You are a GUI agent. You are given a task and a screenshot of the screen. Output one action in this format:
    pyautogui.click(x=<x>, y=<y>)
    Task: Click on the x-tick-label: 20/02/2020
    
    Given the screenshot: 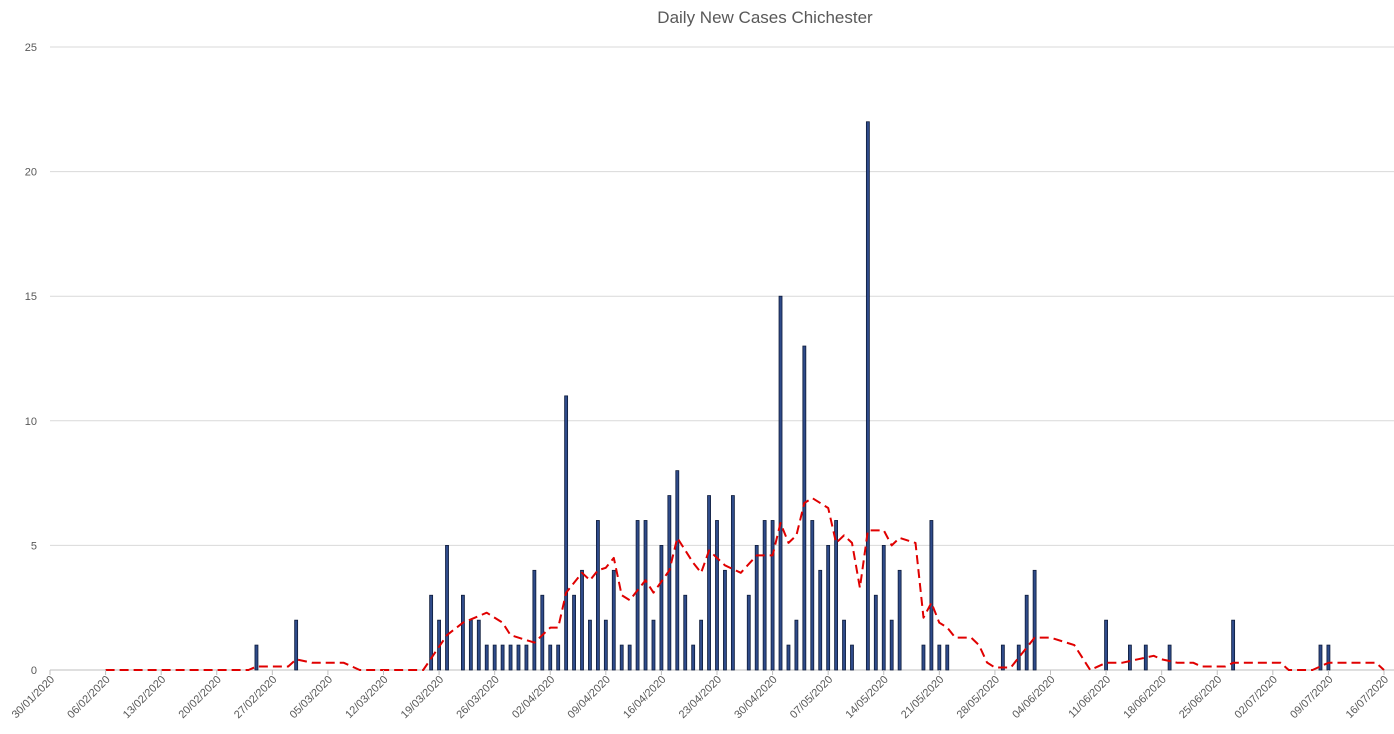 What is the action you would take?
    pyautogui.click(x=199, y=697)
    